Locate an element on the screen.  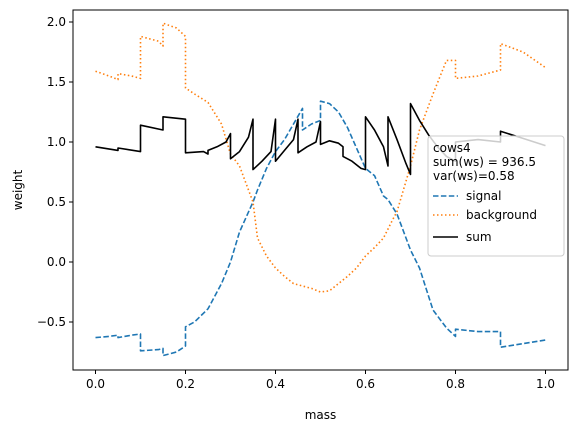
legend-title-name: cows4 is located at coordinates (452, 148).